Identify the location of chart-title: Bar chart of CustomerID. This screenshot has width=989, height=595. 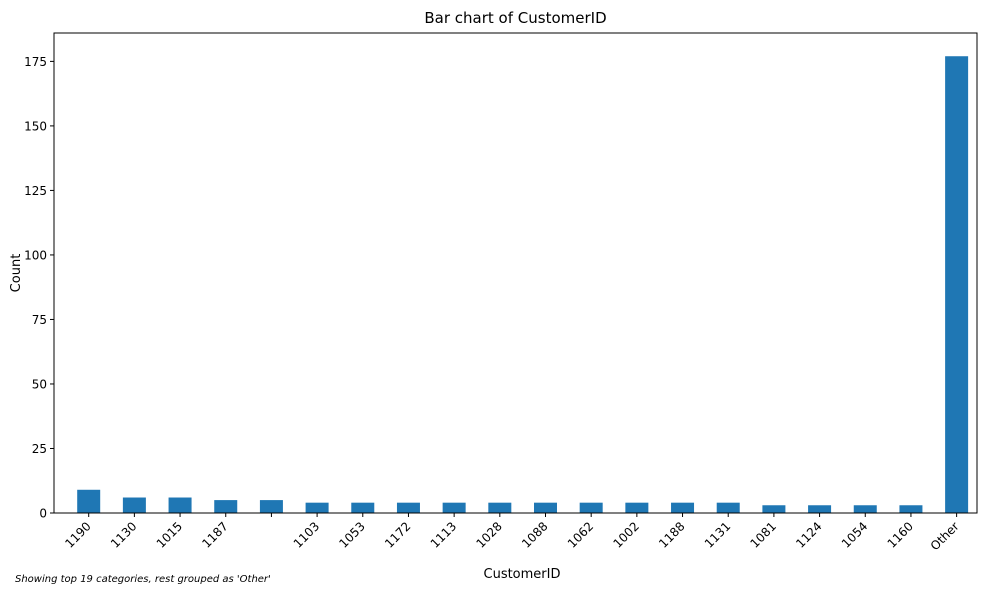
(515, 18).